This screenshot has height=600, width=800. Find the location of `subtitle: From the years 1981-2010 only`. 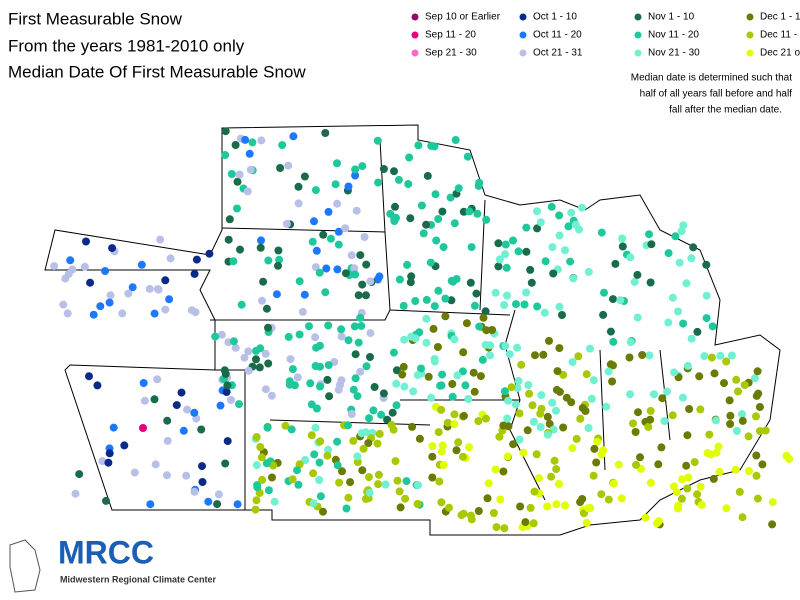

subtitle: From the years 1981-2010 only is located at coordinates (126, 45).